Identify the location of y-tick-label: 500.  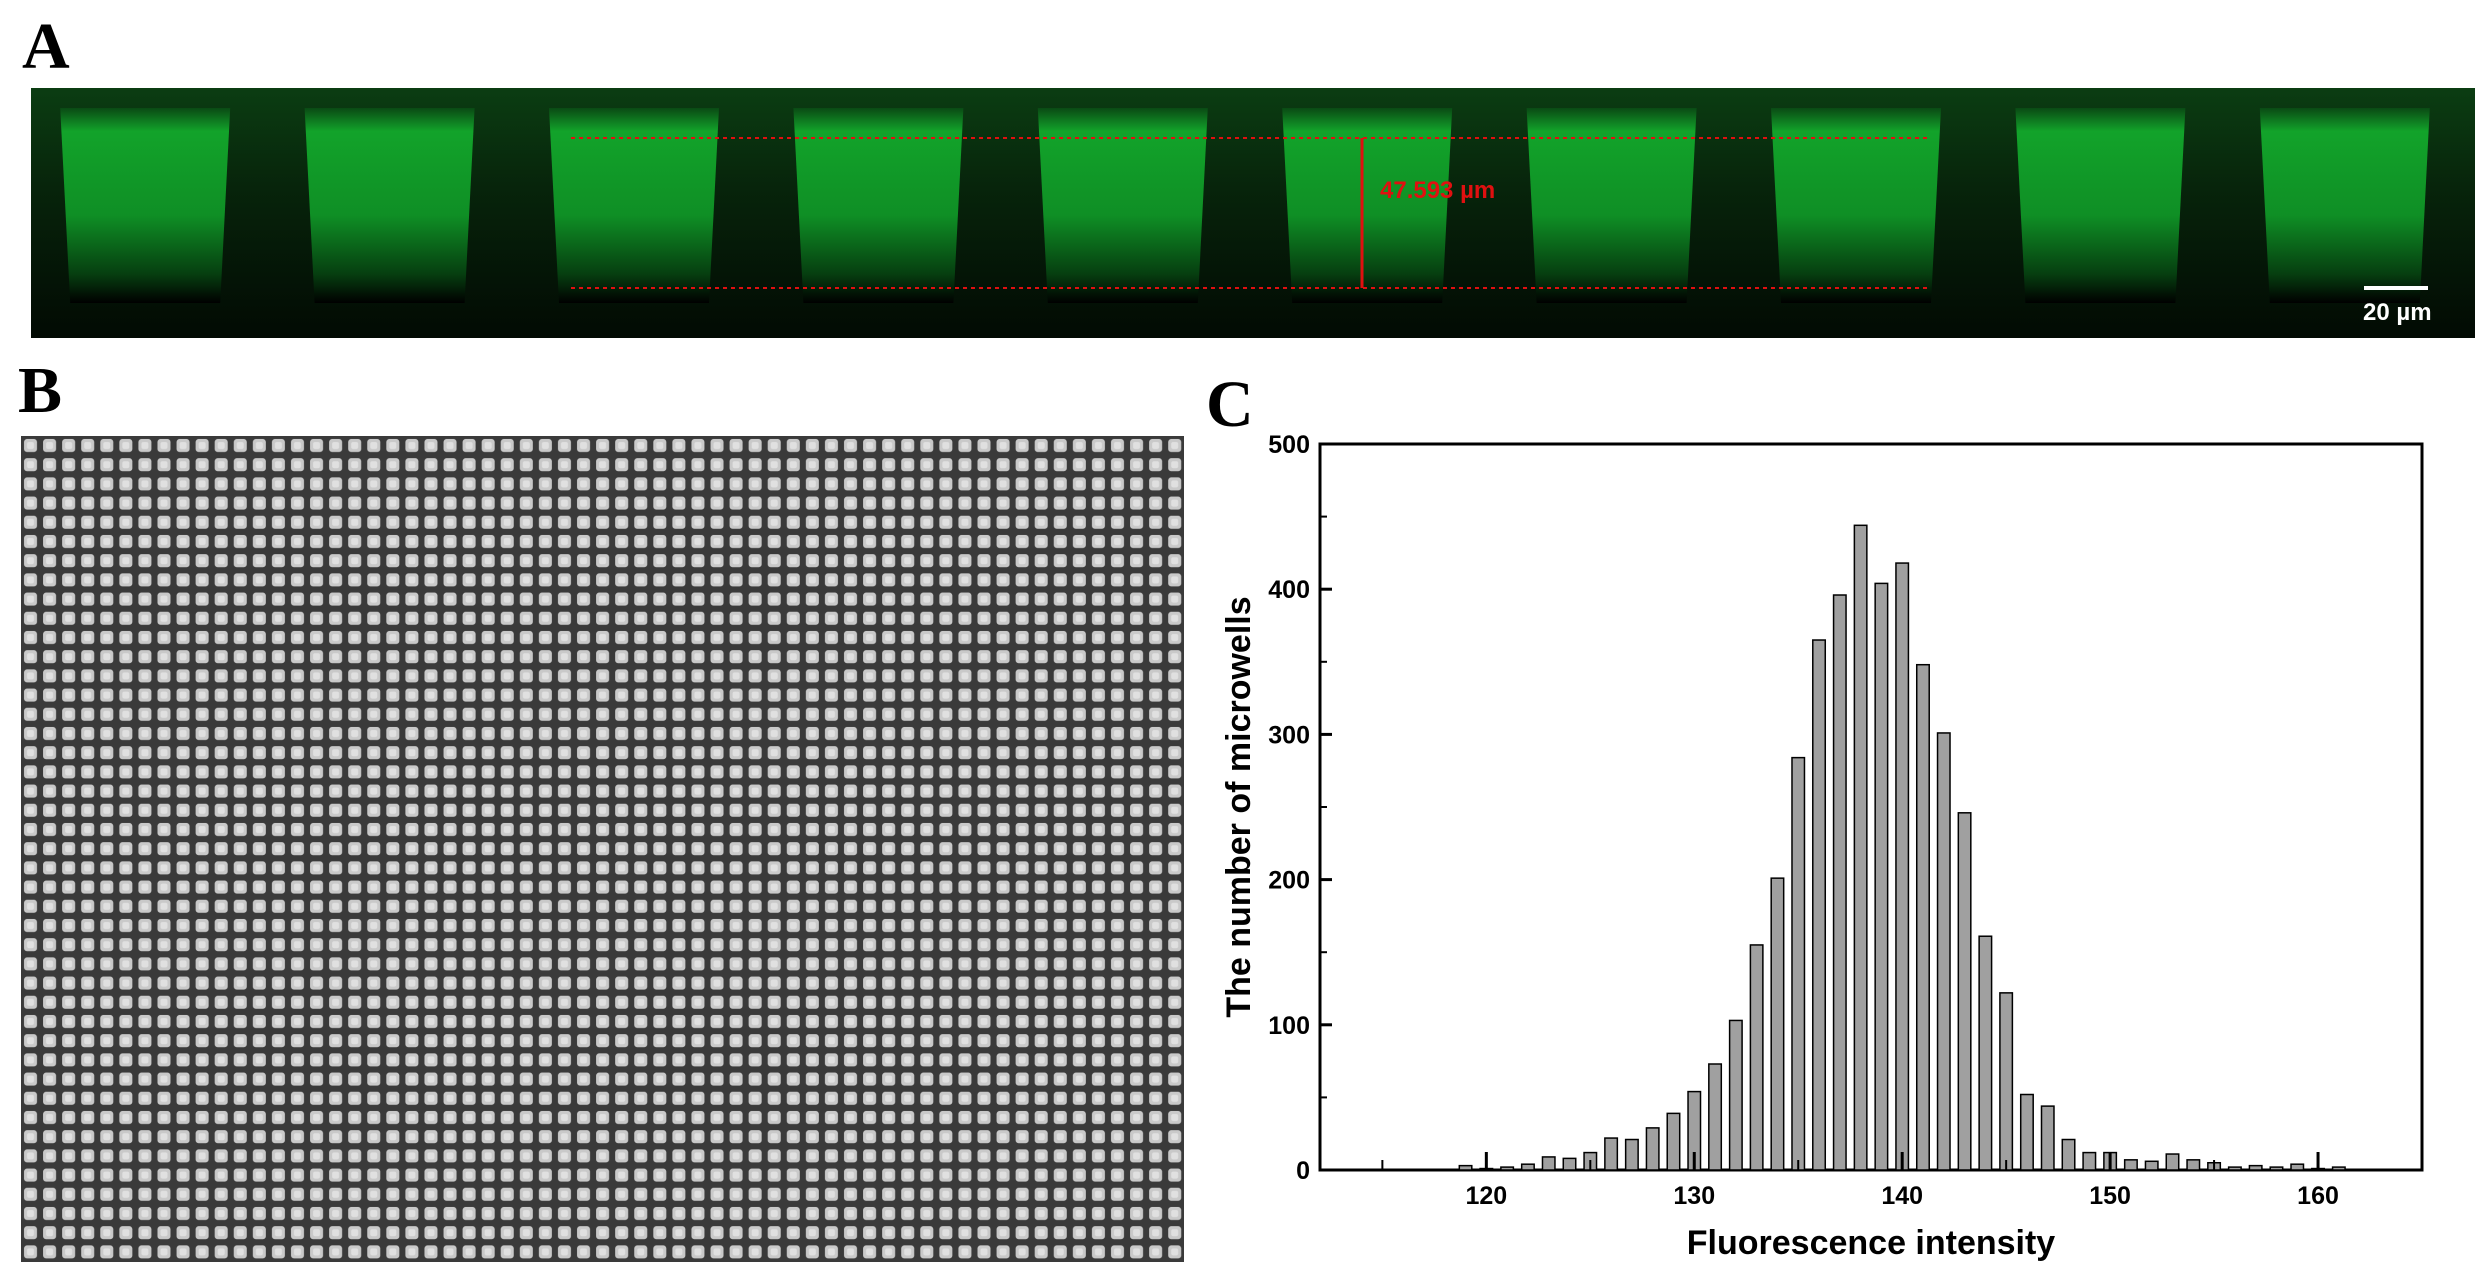
(1289, 445).